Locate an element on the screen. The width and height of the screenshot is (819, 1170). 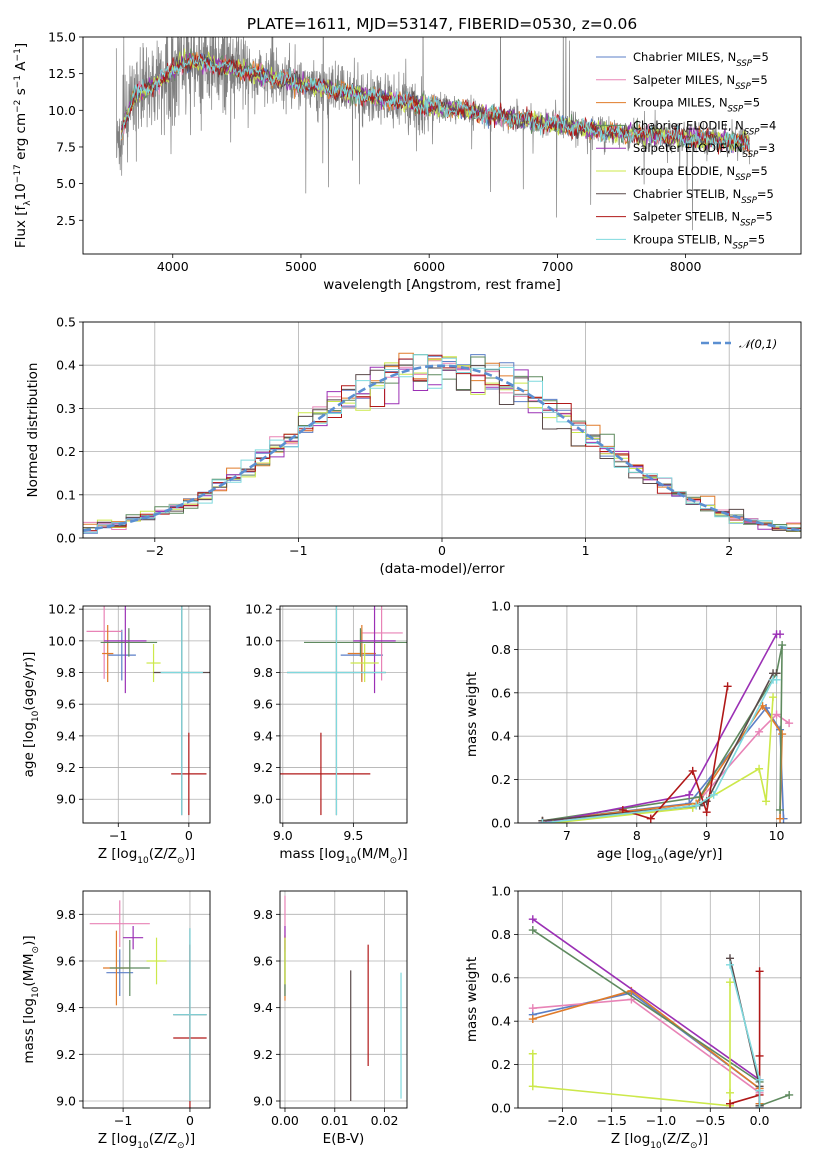
legend-entry: Chabrier ELODIE, NSSP=4 is located at coordinates (704, 127).